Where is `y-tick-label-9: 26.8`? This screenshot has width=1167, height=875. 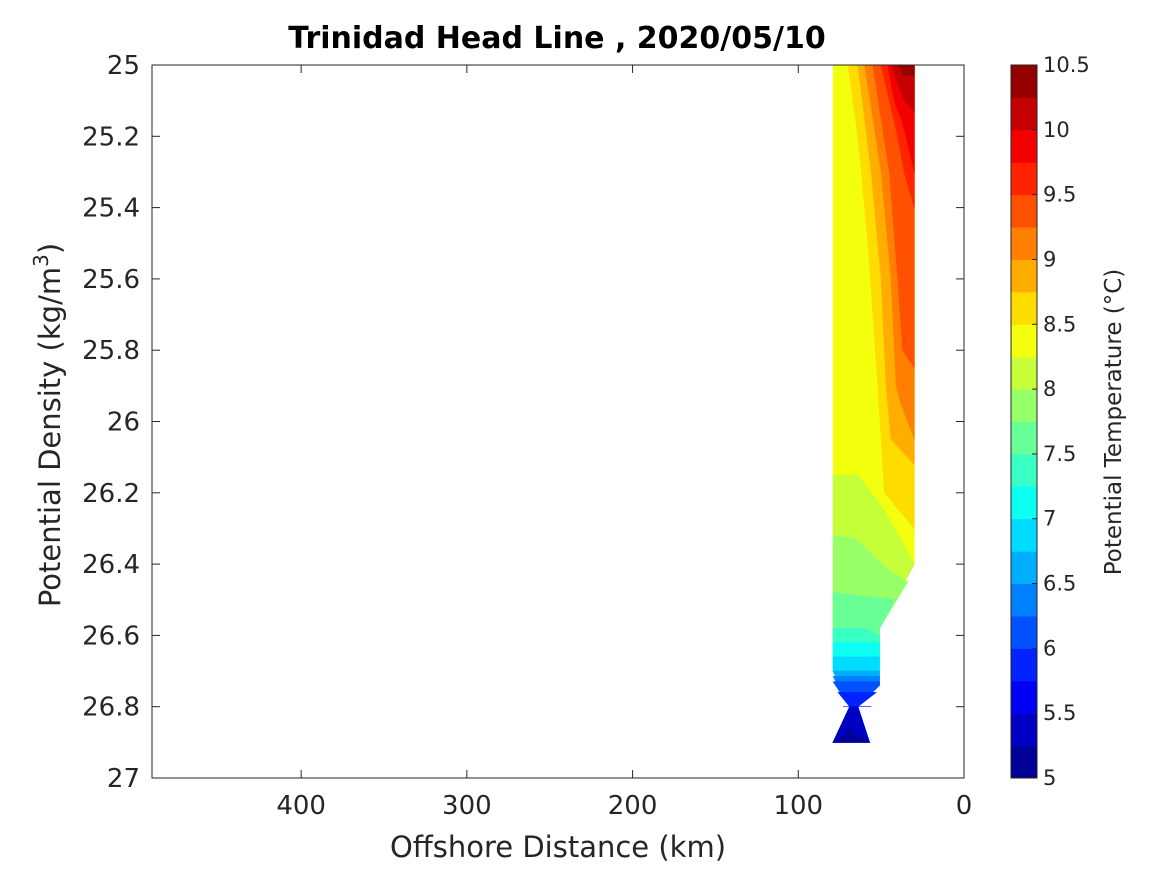
y-tick-label-9: 26.8 is located at coordinates (111, 708).